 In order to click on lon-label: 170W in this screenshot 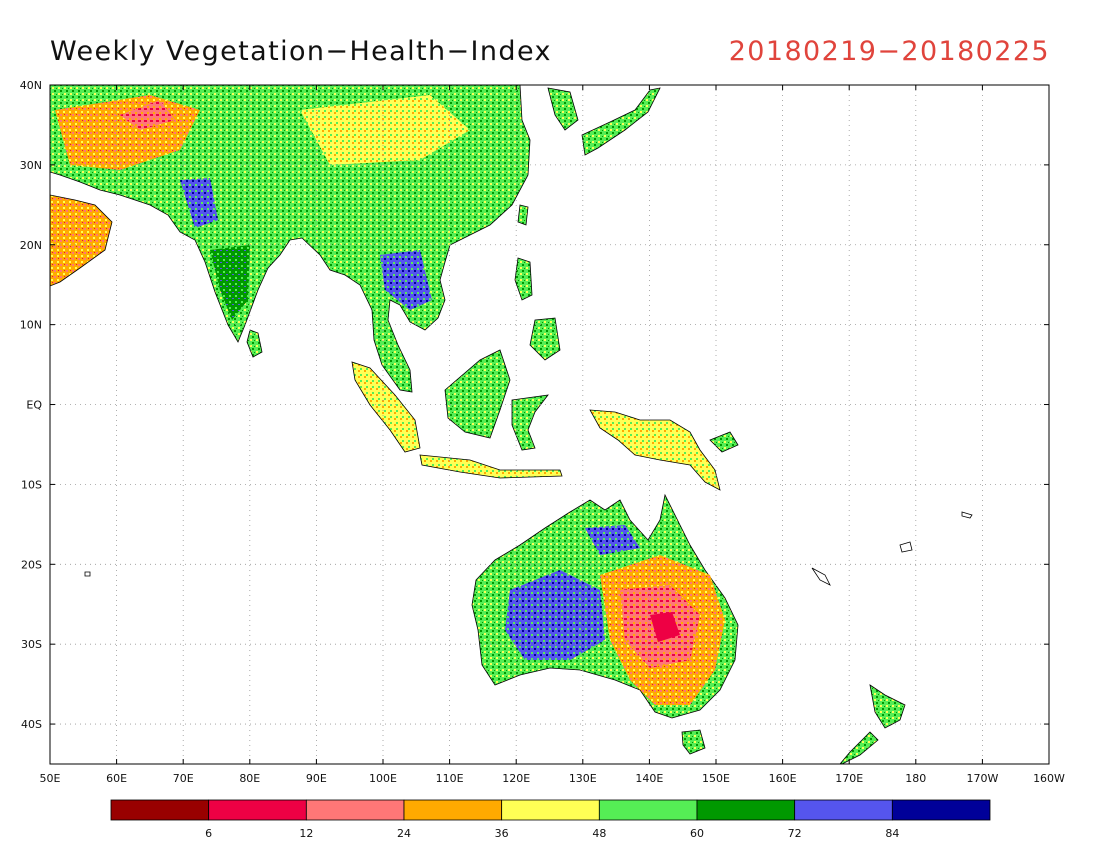, I will do `click(982, 778)`.